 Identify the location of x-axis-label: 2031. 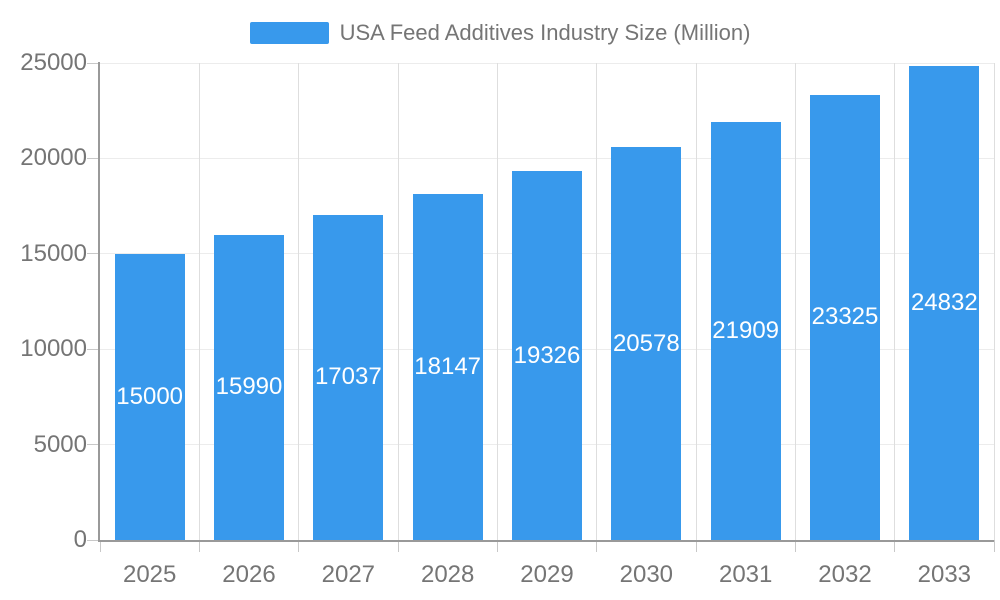
(745, 574).